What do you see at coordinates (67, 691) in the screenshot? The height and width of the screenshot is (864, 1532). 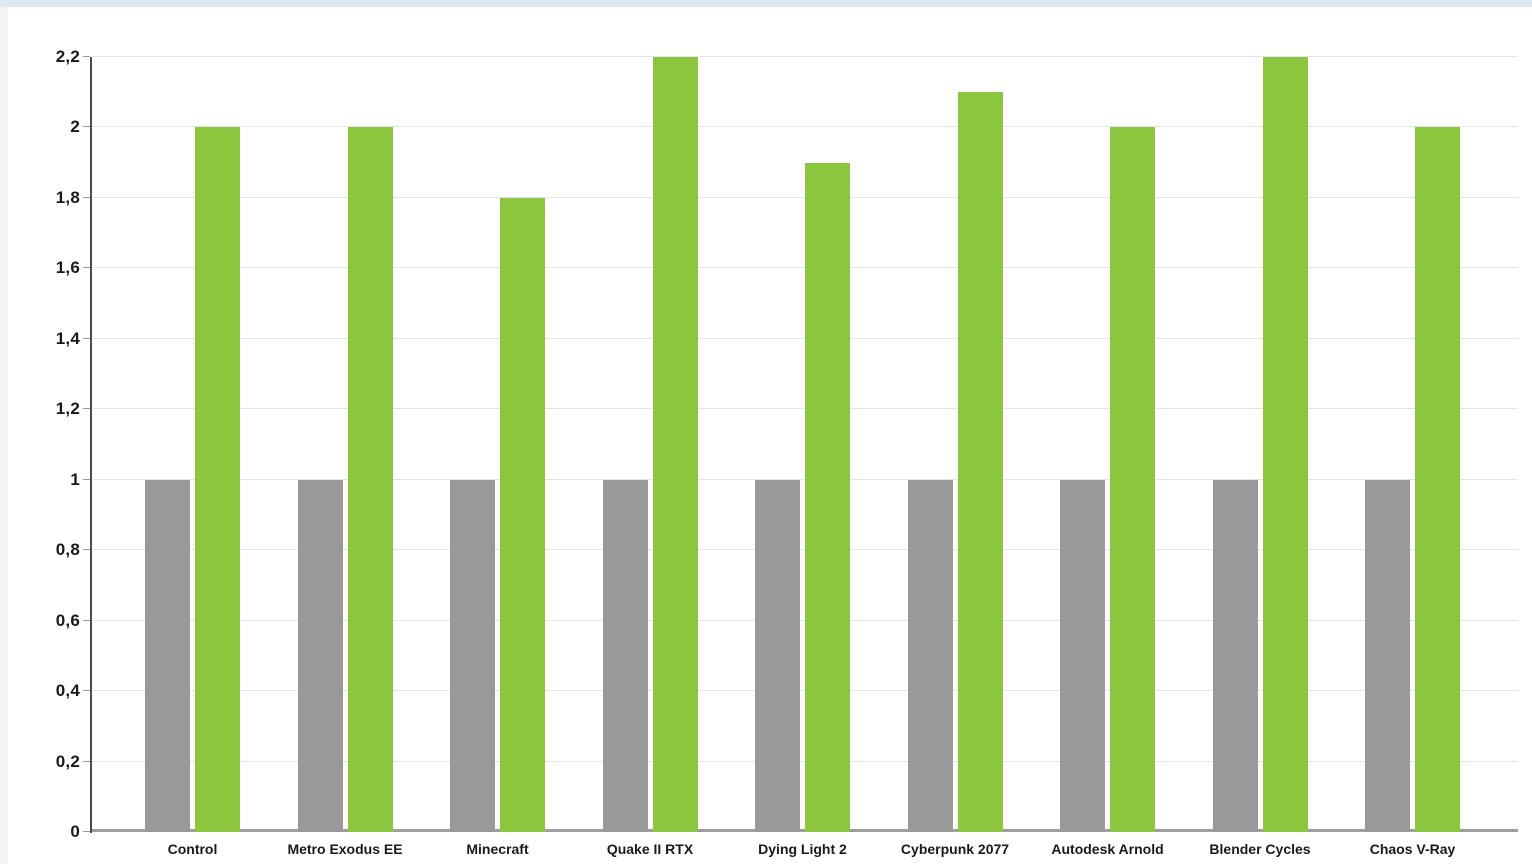 I see `y-axis-label: 0,4` at bounding box center [67, 691].